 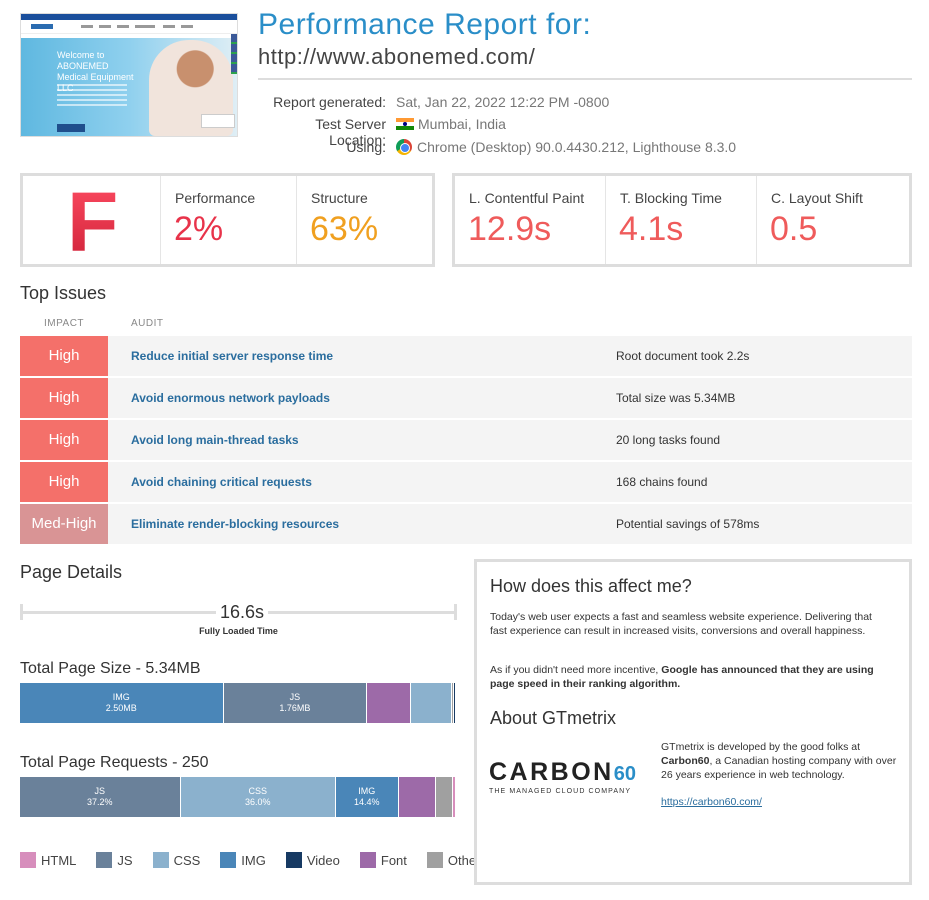 What do you see at coordinates (405, 124) in the screenshot?
I see `india-flag-icon` at bounding box center [405, 124].